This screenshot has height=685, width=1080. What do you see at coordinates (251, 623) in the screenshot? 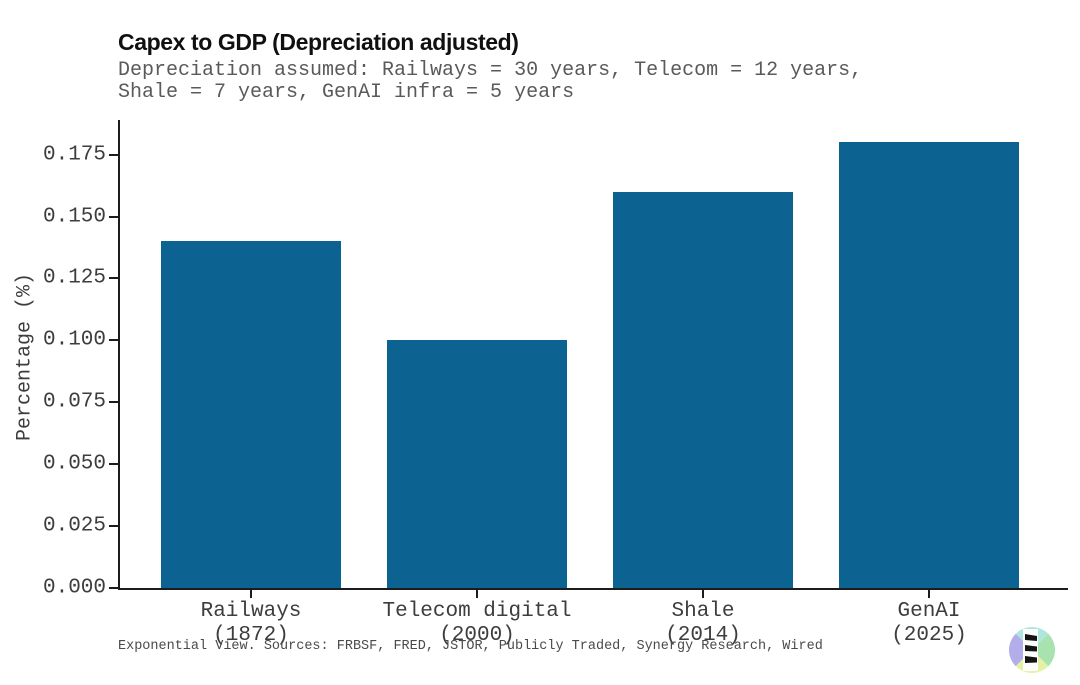
I see `x-tick-label: Railways (1872)` at bounding box center [251, 623].